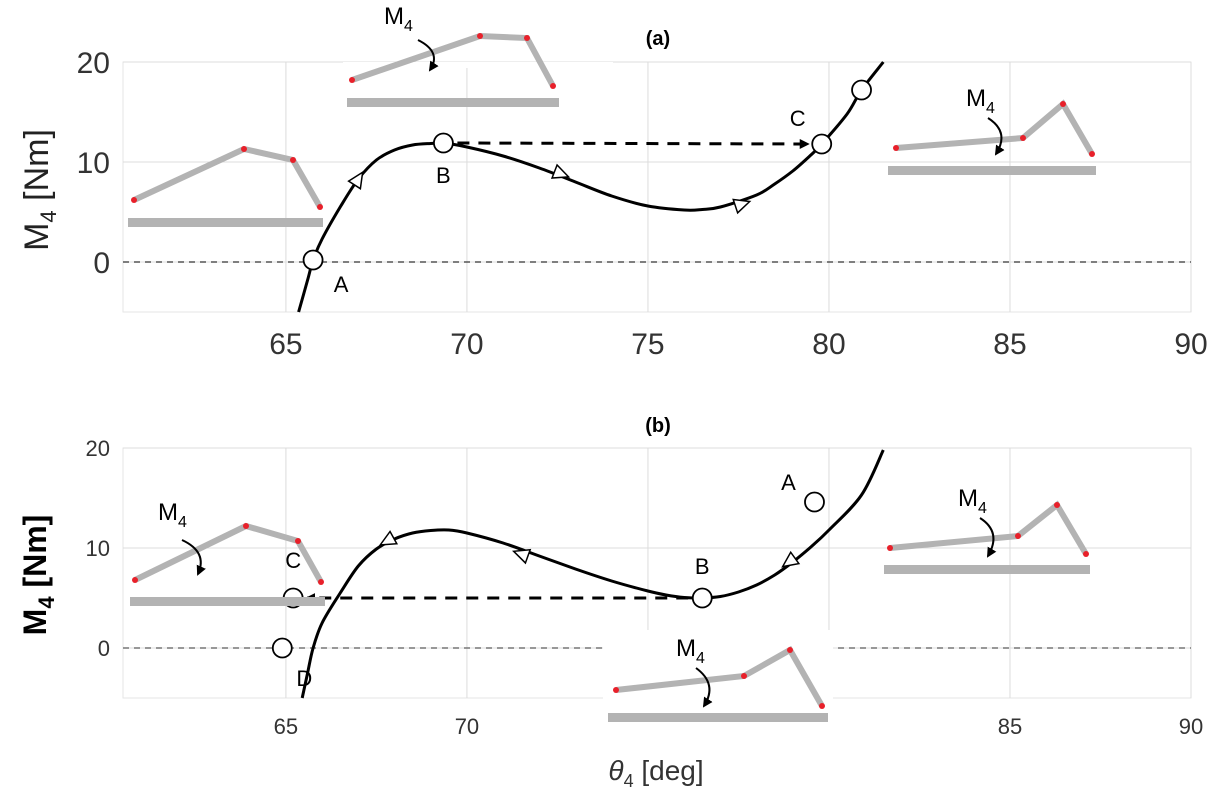 Image resolution: width=1216 pixels, height=801 pixels. I want to click on y-tick-label-a-2: 20, so click(93, 63).